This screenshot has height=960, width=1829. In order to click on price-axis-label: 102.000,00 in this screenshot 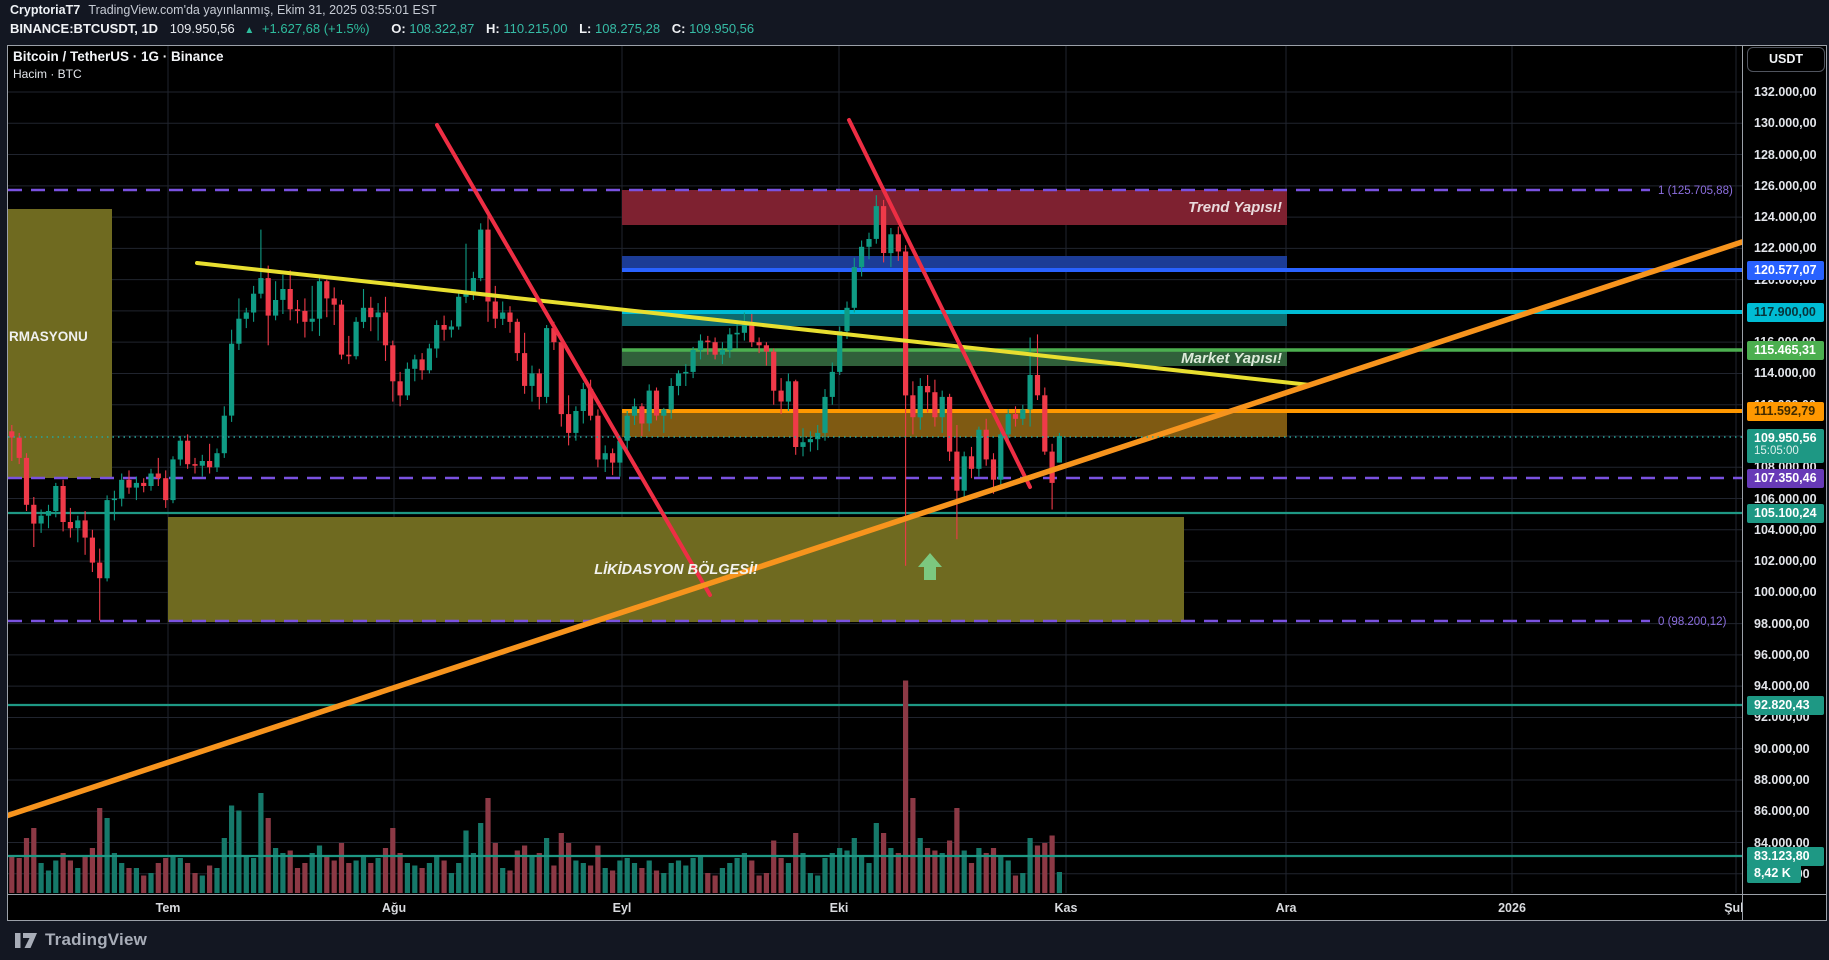, I will do `click(1785, 561)`.